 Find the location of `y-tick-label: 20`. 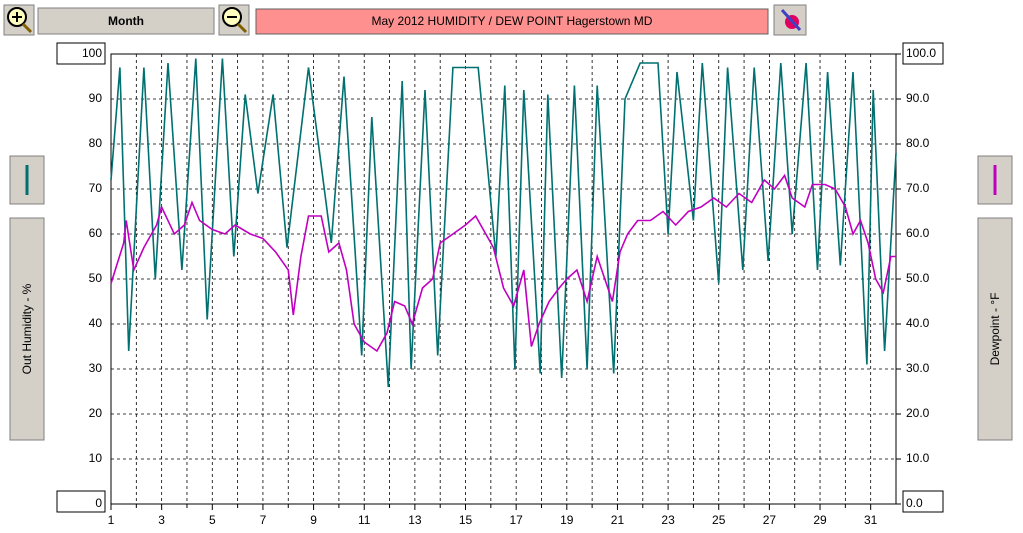

y-tick-label: 20 is located at coordinates (96, 413).